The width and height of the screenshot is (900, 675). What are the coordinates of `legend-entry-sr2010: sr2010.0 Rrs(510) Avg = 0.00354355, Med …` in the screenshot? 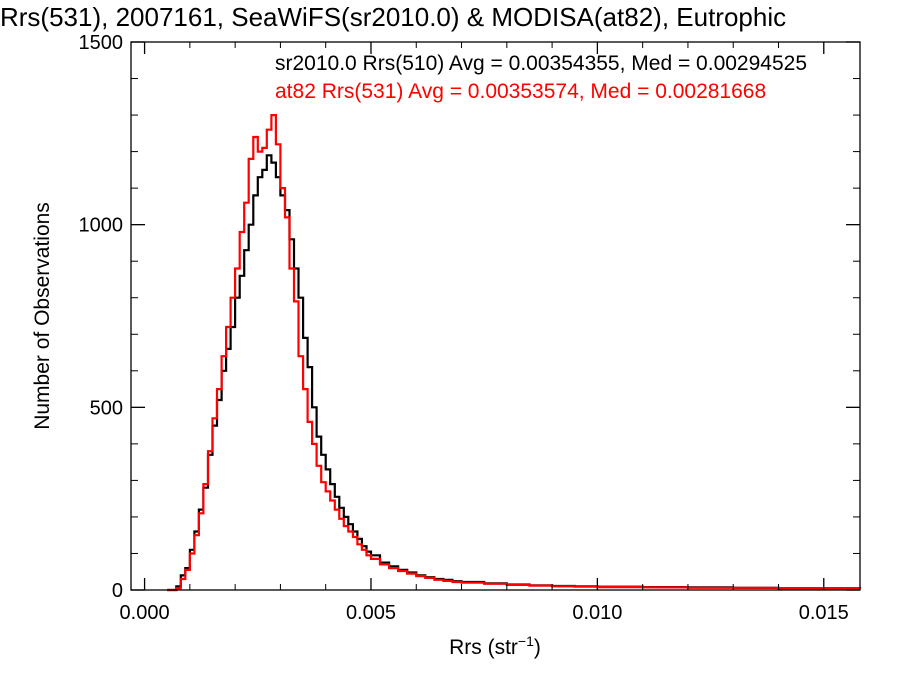 It's located at (541, 63).